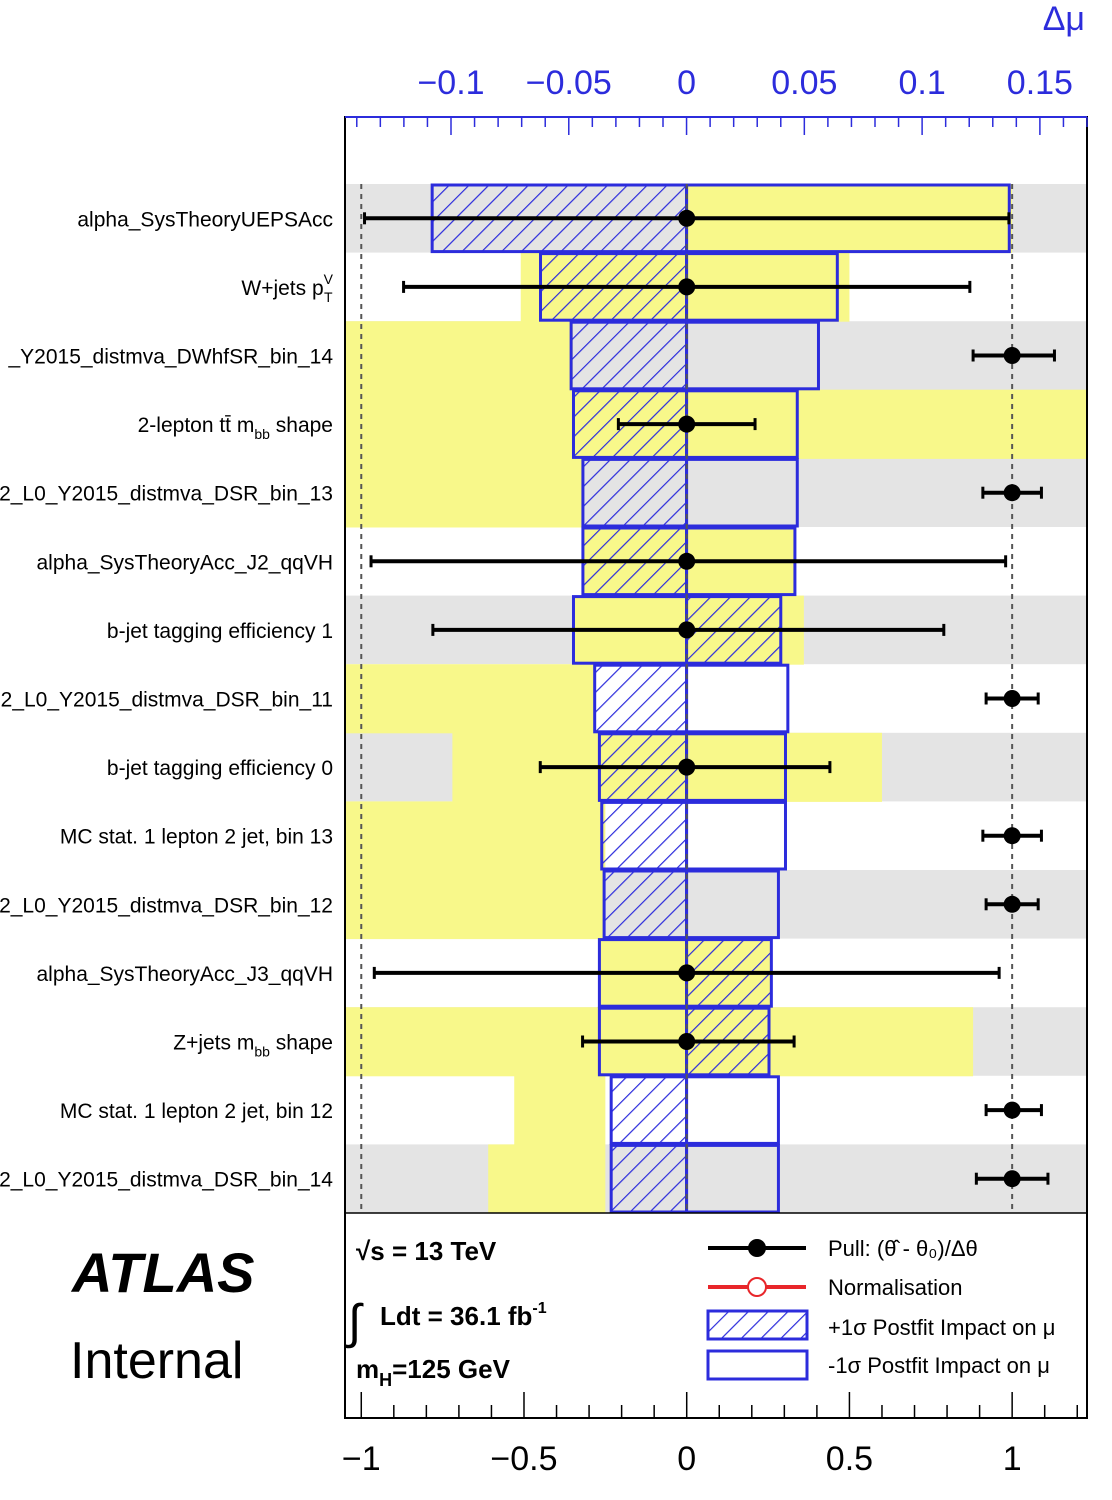 The image size is (1112, 1500). Describe the element at coordinates (426, 1251) in the screenshot. I see `energy-label: √s = 13 TeV` at that location.